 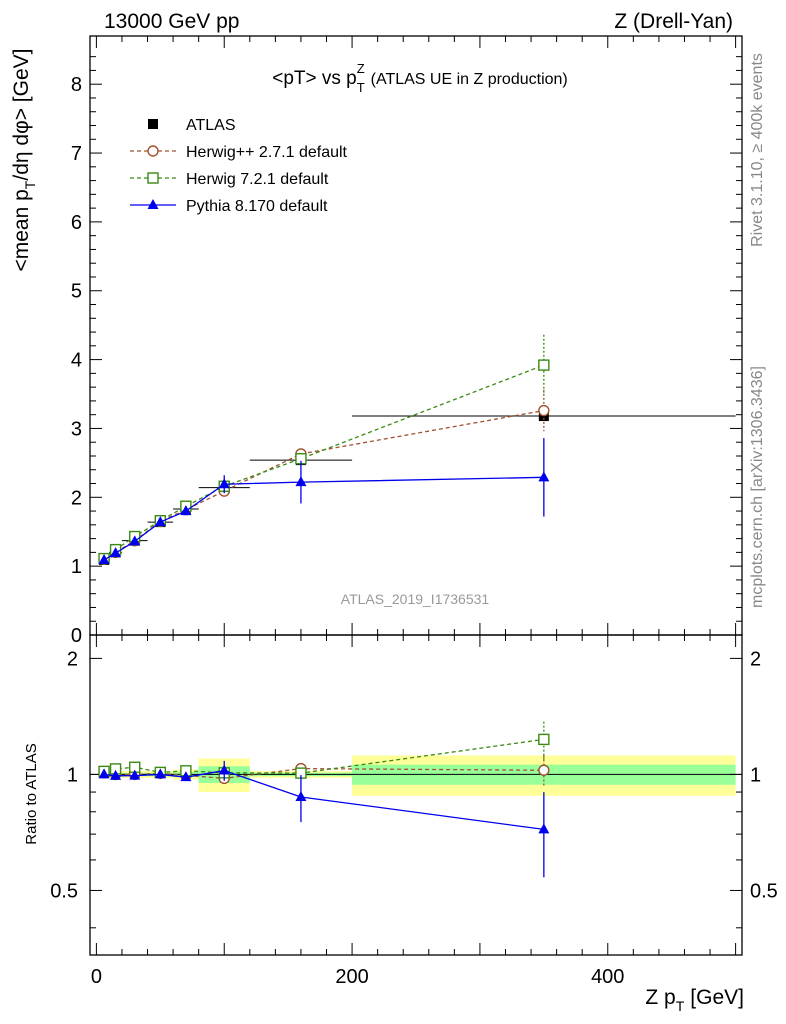 I want to click on legend-marker-atlas, so click(x=153, y=124).